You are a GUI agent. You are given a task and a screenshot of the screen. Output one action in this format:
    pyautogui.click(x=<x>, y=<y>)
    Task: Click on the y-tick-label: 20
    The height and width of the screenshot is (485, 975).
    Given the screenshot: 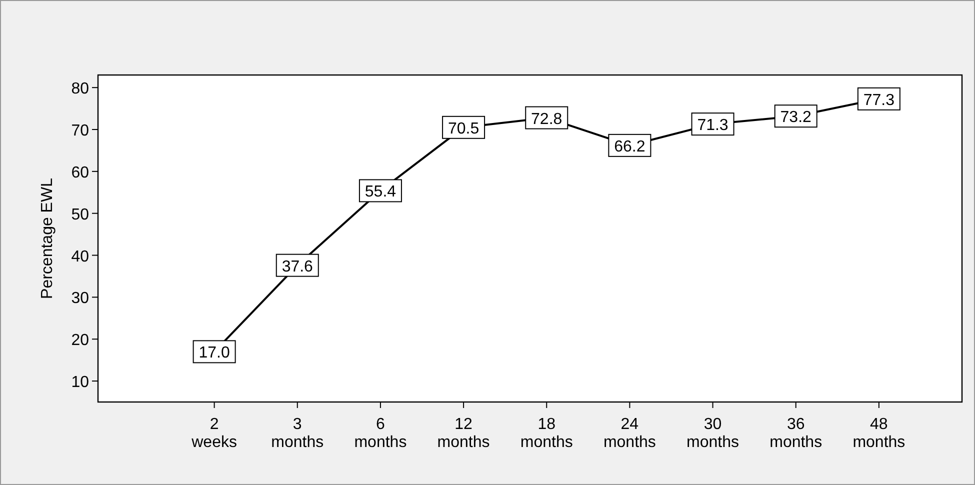 What is the action you would take?
    pyautogui.click(x=80, y=341)
    